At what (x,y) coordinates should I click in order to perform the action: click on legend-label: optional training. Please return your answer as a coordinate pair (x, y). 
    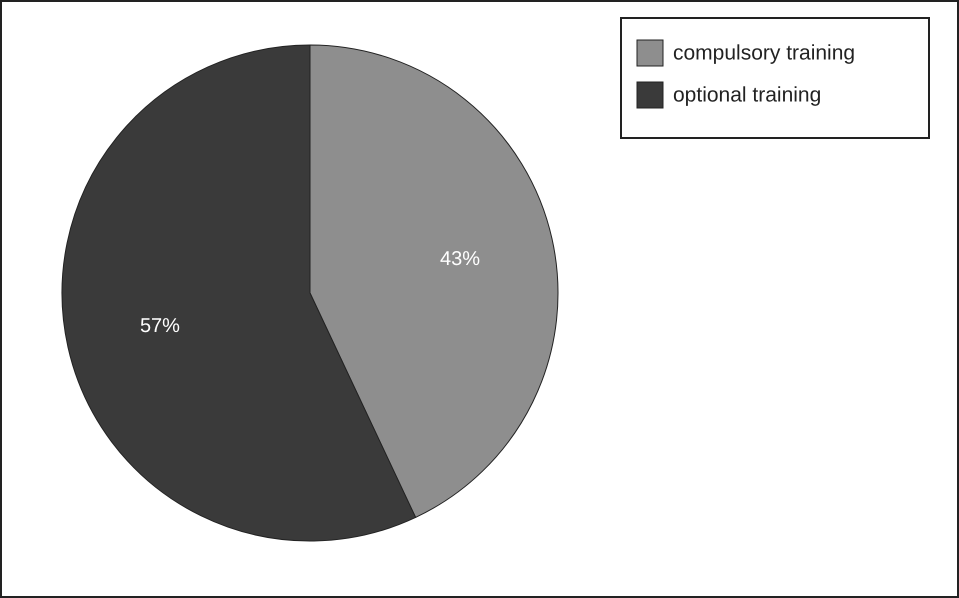
    Looking at the image, I should click on (747, 95).